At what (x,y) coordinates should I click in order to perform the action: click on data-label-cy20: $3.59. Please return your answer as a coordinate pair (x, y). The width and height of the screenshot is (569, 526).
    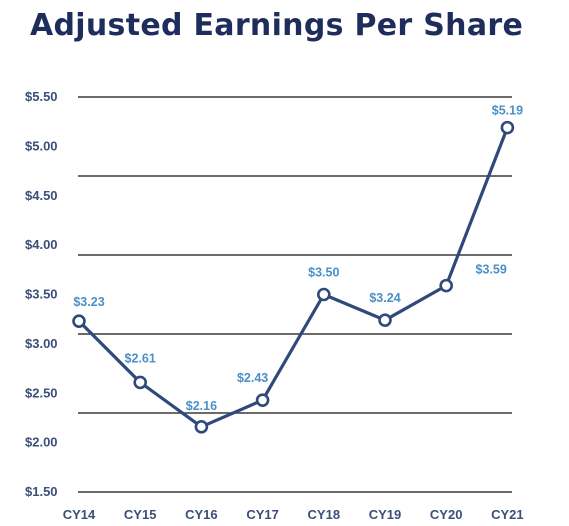
    Looking at the image, I should click on (491, 270).